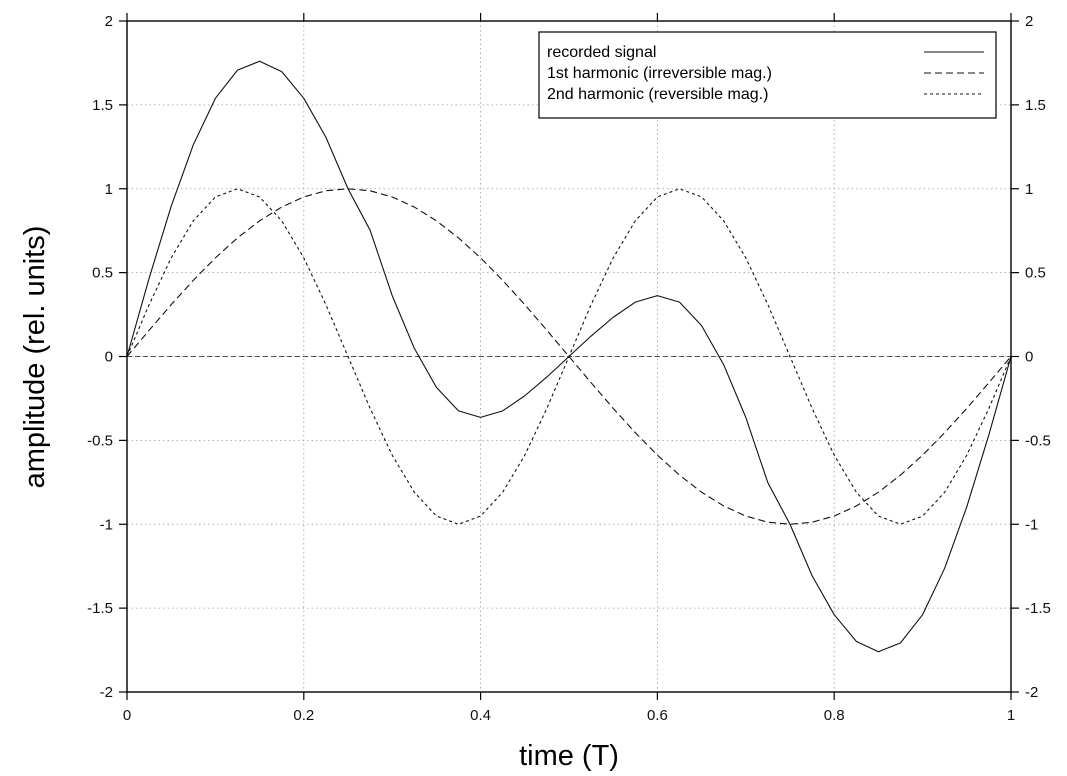 This screenshot has width=1067, height=776. What do you see at coordinates (100, 608) in the screenshot?
I see `y-tick-label: -1.5` at bounding box center [100, 608].